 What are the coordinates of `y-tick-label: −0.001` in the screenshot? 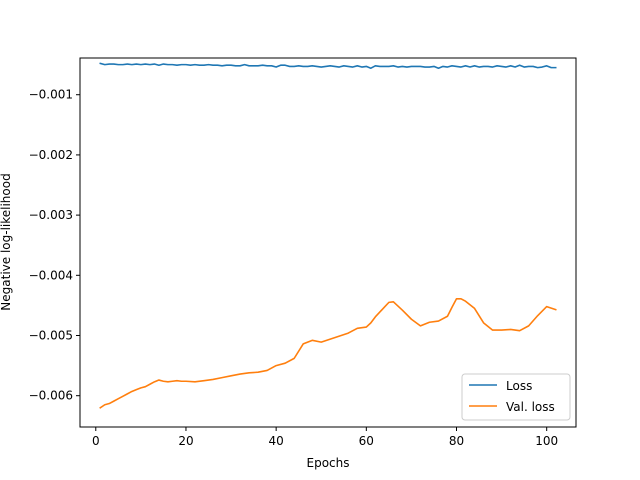 It's located at (51, 95).